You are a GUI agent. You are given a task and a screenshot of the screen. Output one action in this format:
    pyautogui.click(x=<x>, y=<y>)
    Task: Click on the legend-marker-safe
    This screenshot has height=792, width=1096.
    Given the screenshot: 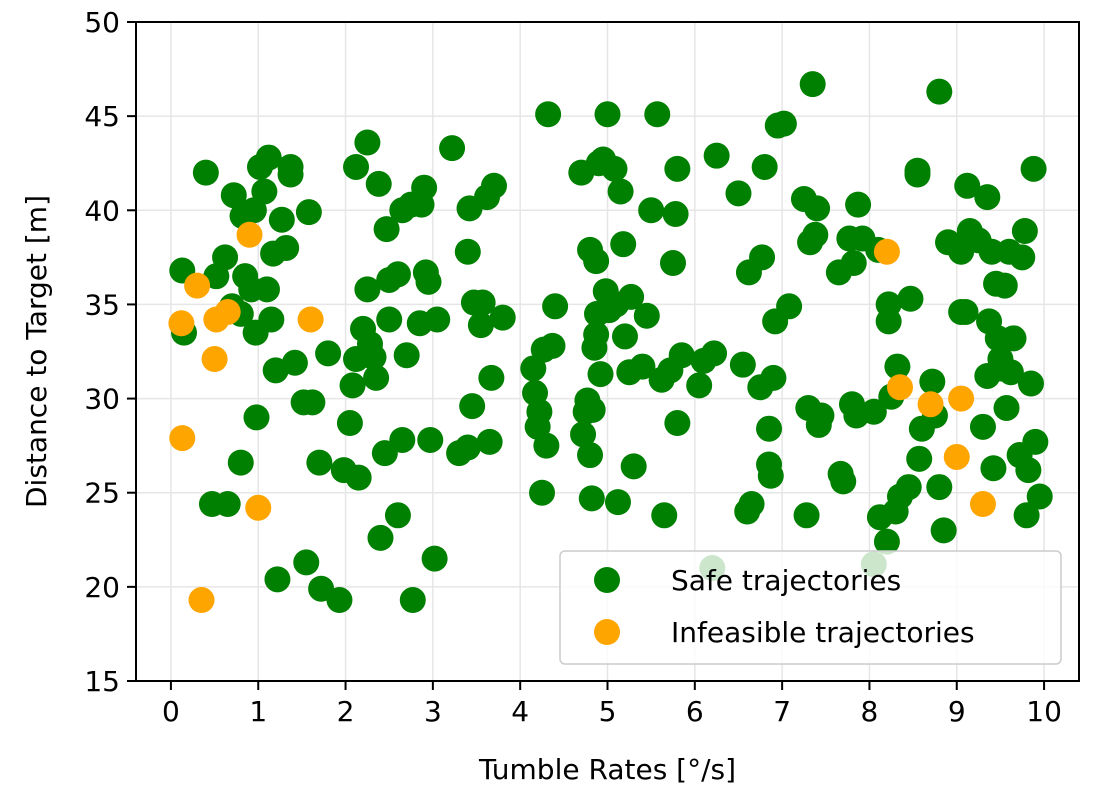 What is the action you would take?
    pyautogui.click(x=607, y=580)
    